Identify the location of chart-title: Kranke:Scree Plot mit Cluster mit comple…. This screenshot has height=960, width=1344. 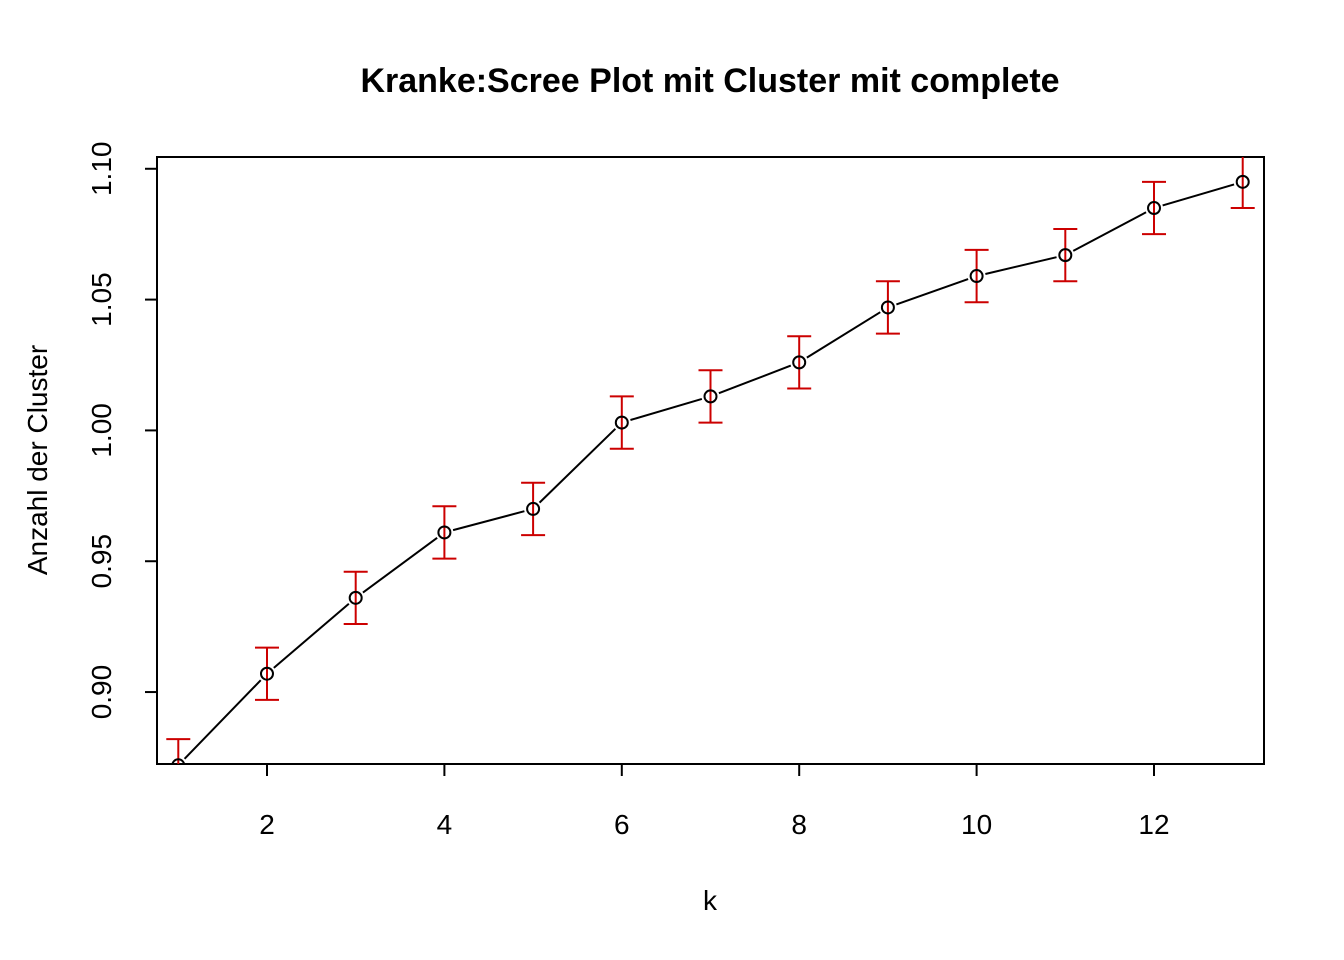
(709, 81).